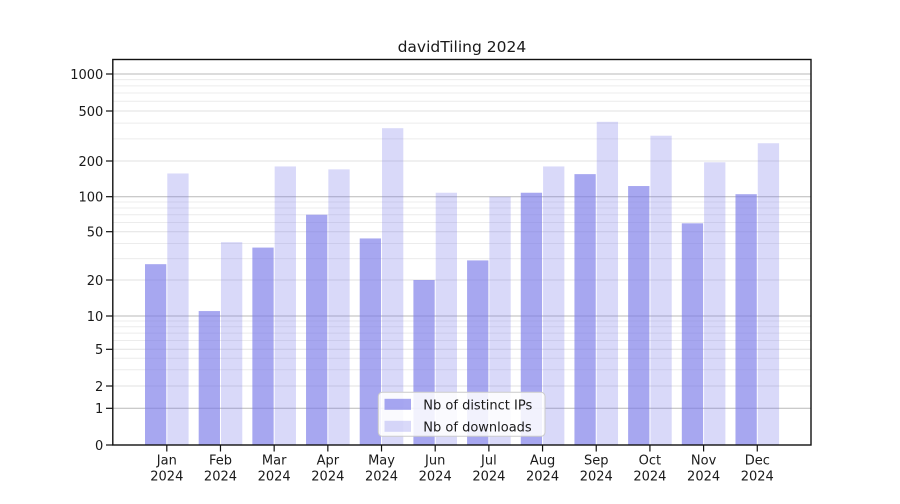 Image resolution: width=900 pixels, height=504 pixels. What do you see at coordinates (768, 294) in the screenshot?
I see `bar-downloads-dec` at bounding box center [768, 294].